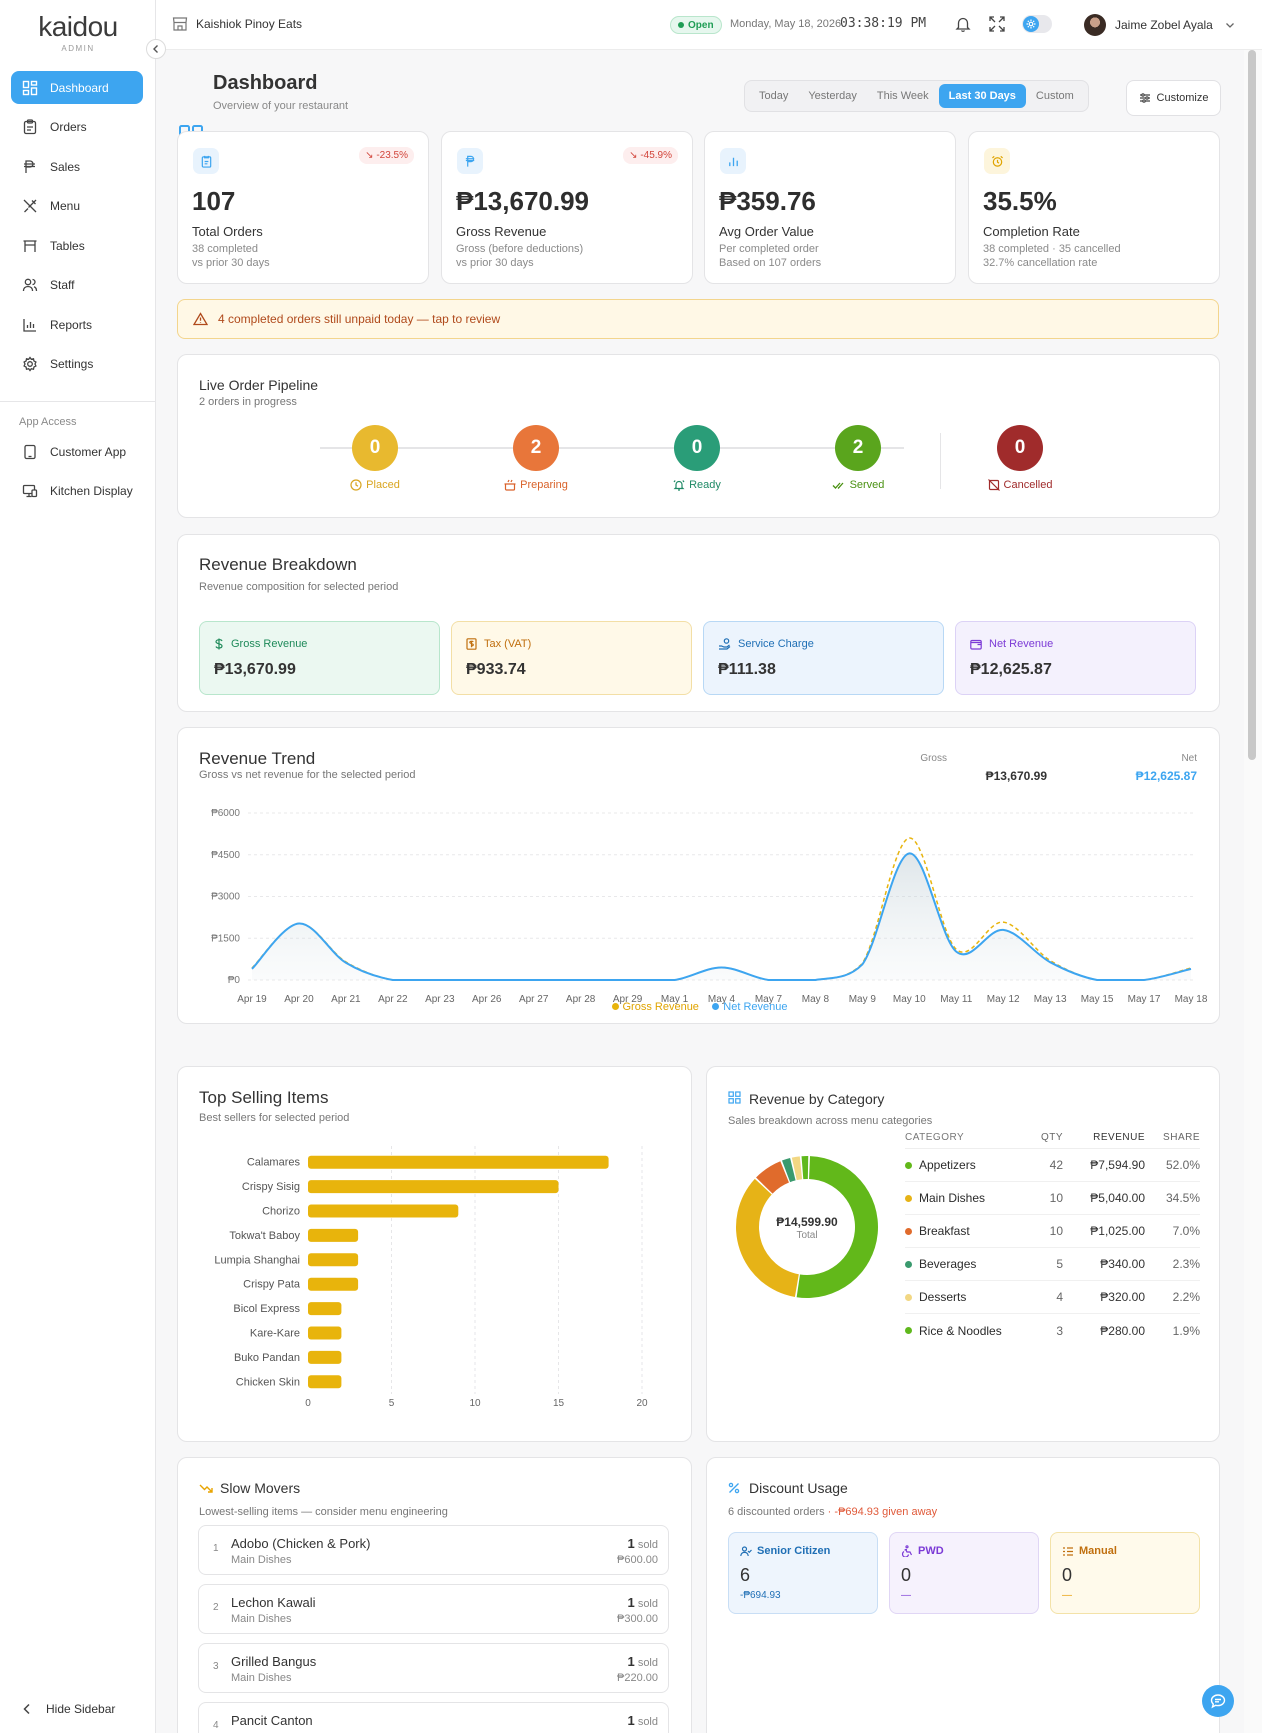  What do you see at coordinates (91, 491) in the screenshot?
I see `sidebar-item-label: Kitchen Display` at bounding box center [91, 491].